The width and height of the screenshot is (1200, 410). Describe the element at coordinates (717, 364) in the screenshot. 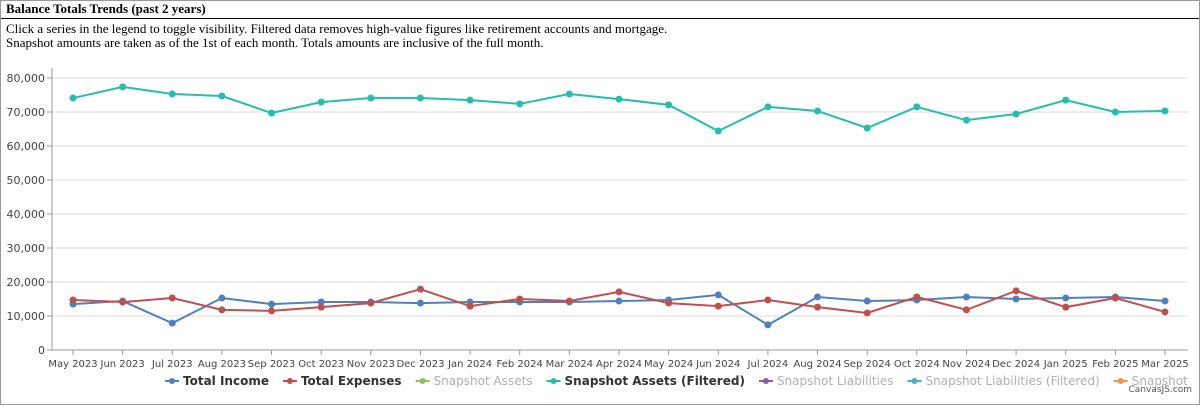

I see `x-tick-label: Jun 2024` at that location.